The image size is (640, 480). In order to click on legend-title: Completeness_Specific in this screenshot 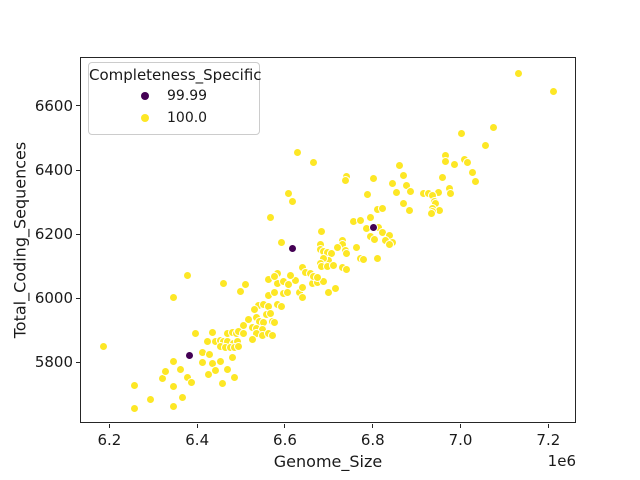, I will do `click(175, 75)`.